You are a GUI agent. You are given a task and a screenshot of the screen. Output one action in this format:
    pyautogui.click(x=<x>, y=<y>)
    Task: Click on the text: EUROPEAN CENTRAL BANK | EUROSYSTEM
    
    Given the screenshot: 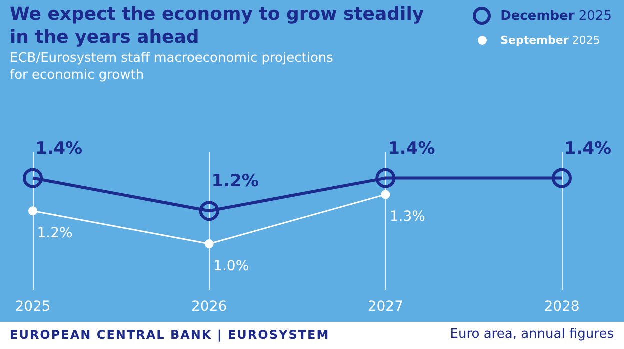 What is the action you would take?
    pyautogui.click(x=170, y=335)
    